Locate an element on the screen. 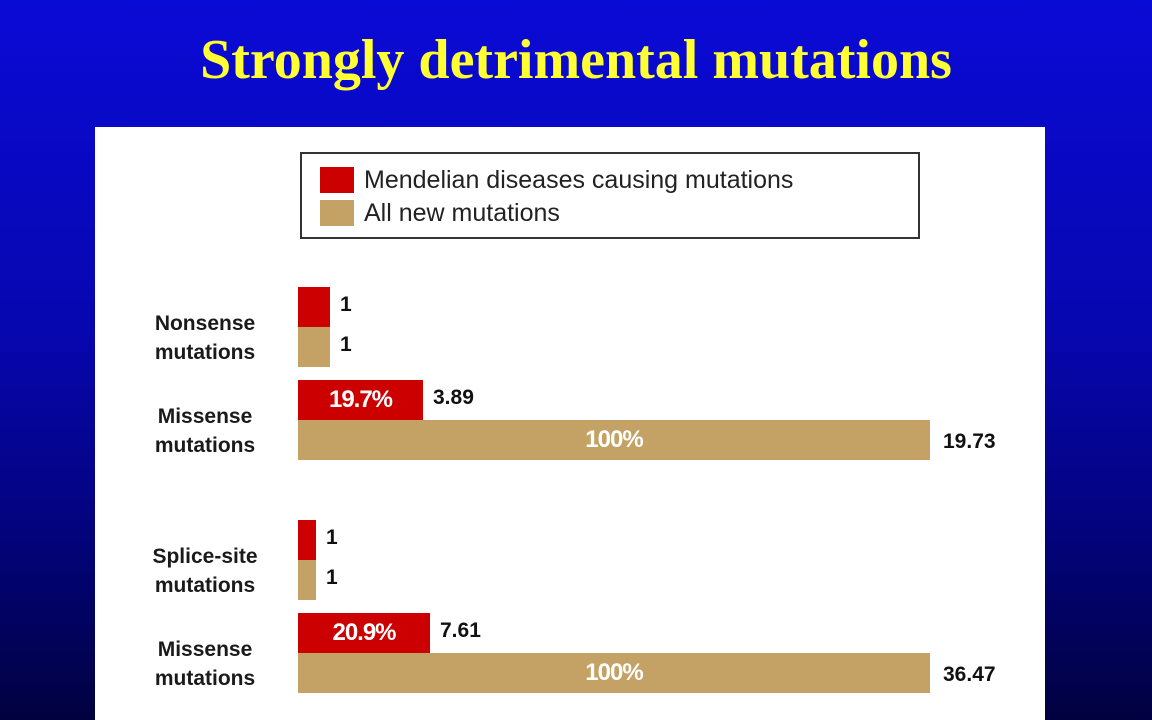 The image size is (1152, 720). bar-percent-label: 20.9% is located at coordinates (364, 632).